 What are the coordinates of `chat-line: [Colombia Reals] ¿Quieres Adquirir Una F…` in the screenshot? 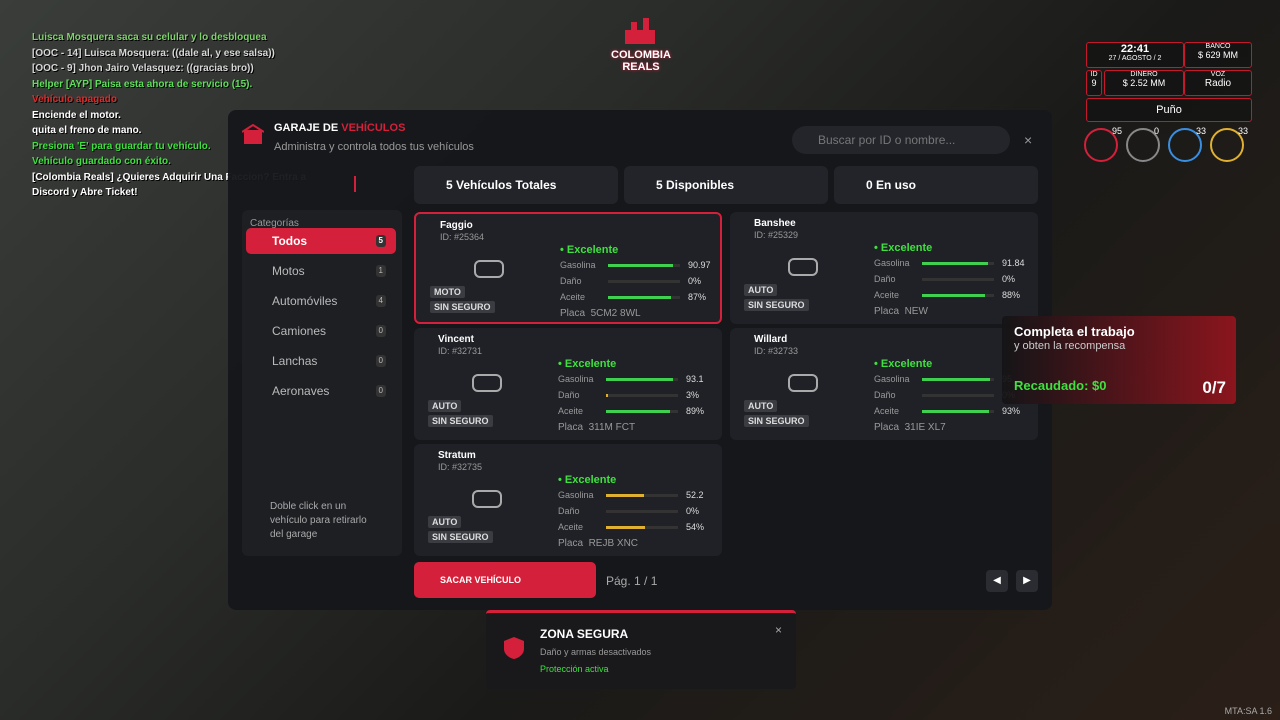 It's located at (169, 177).